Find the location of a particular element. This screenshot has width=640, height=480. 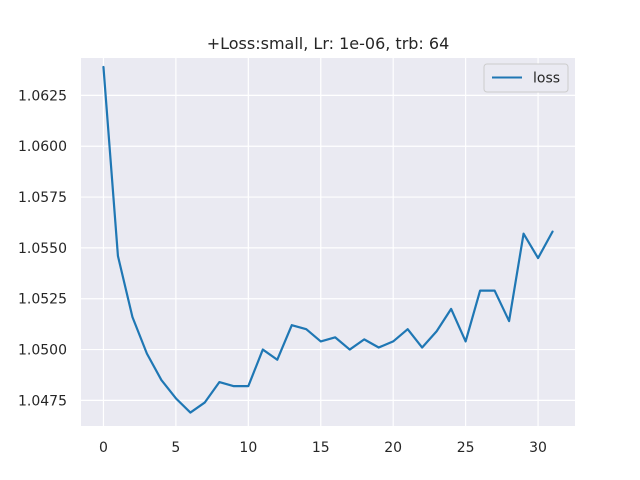

y-tick-label: 1.0475 is located at coordinates (42, 401).